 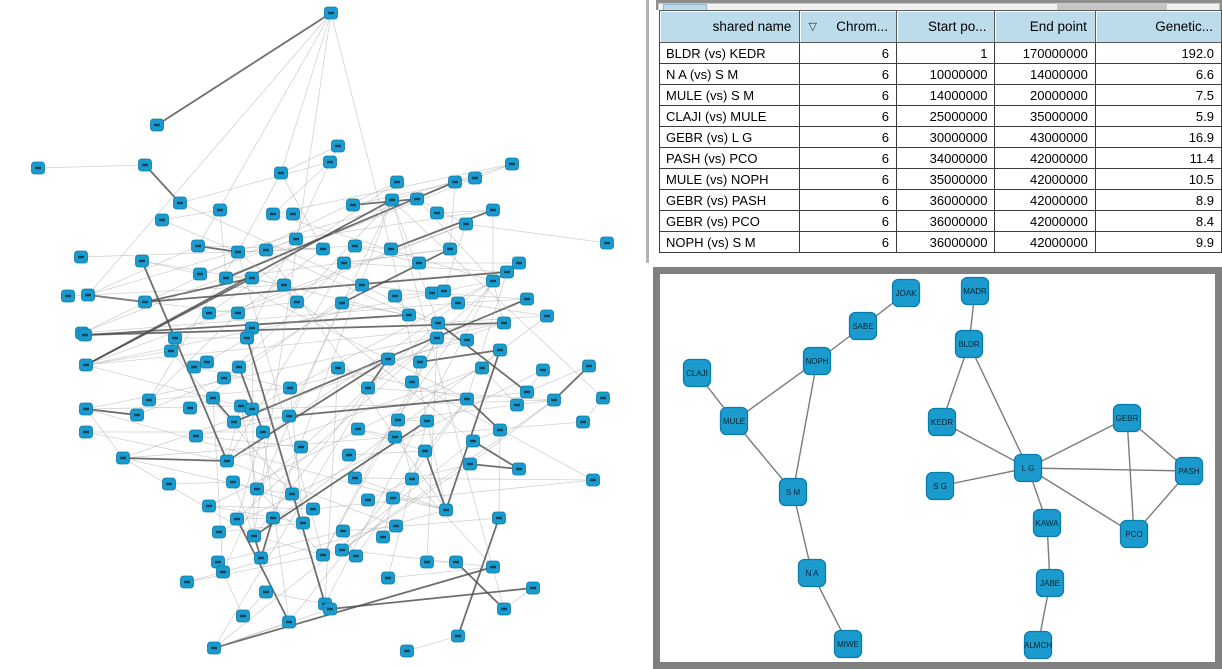 What do you see at coordinates (940, 179) in the screenshot?
I see `table-row: MULE (vs) NOPH 6 35000000 42000000 10.5` at bounding box center [940, 179].